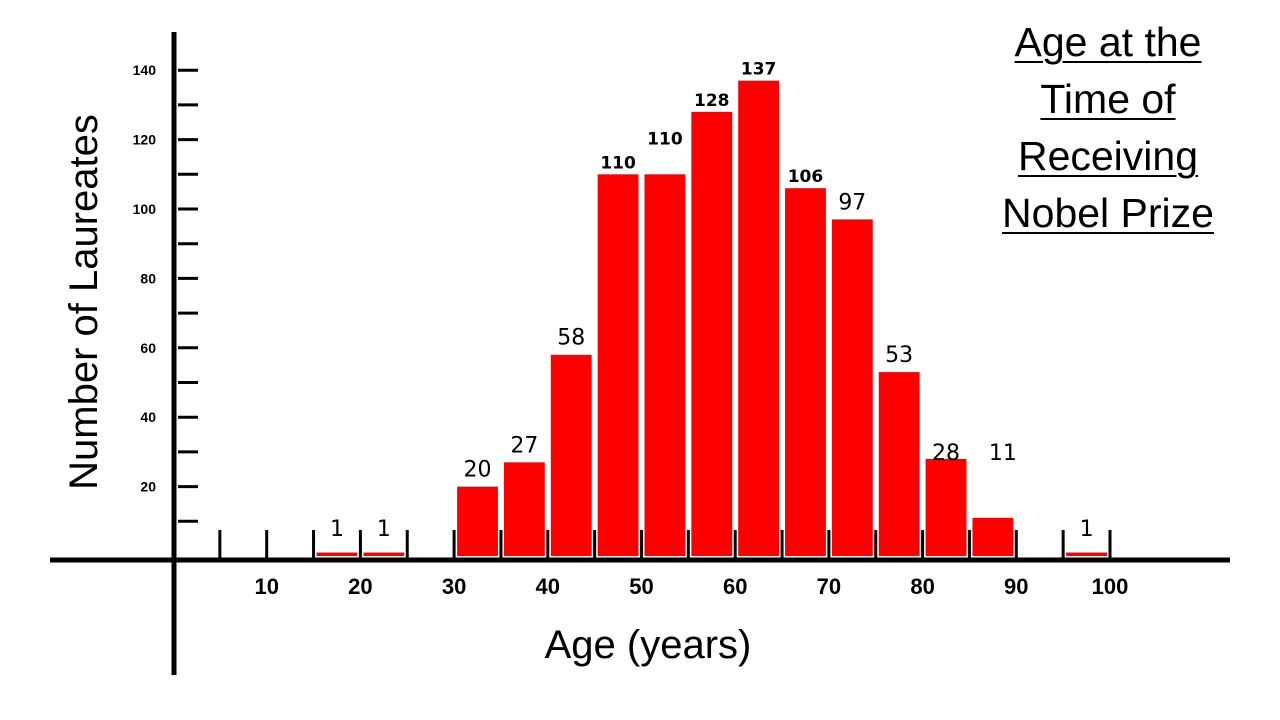 This screenshot has width=1280, height=720. Describe the element at coordinates (524, 445) in the screenshot. I see `data-label: 27` at that location.